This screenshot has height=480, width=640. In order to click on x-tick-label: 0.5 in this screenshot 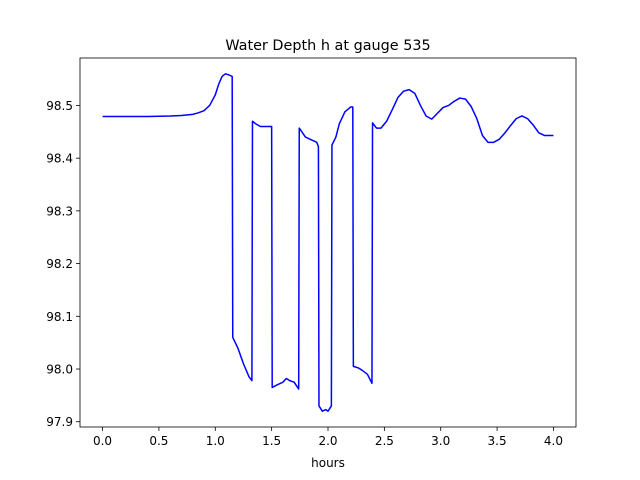, I will do `click(158, 441)`.